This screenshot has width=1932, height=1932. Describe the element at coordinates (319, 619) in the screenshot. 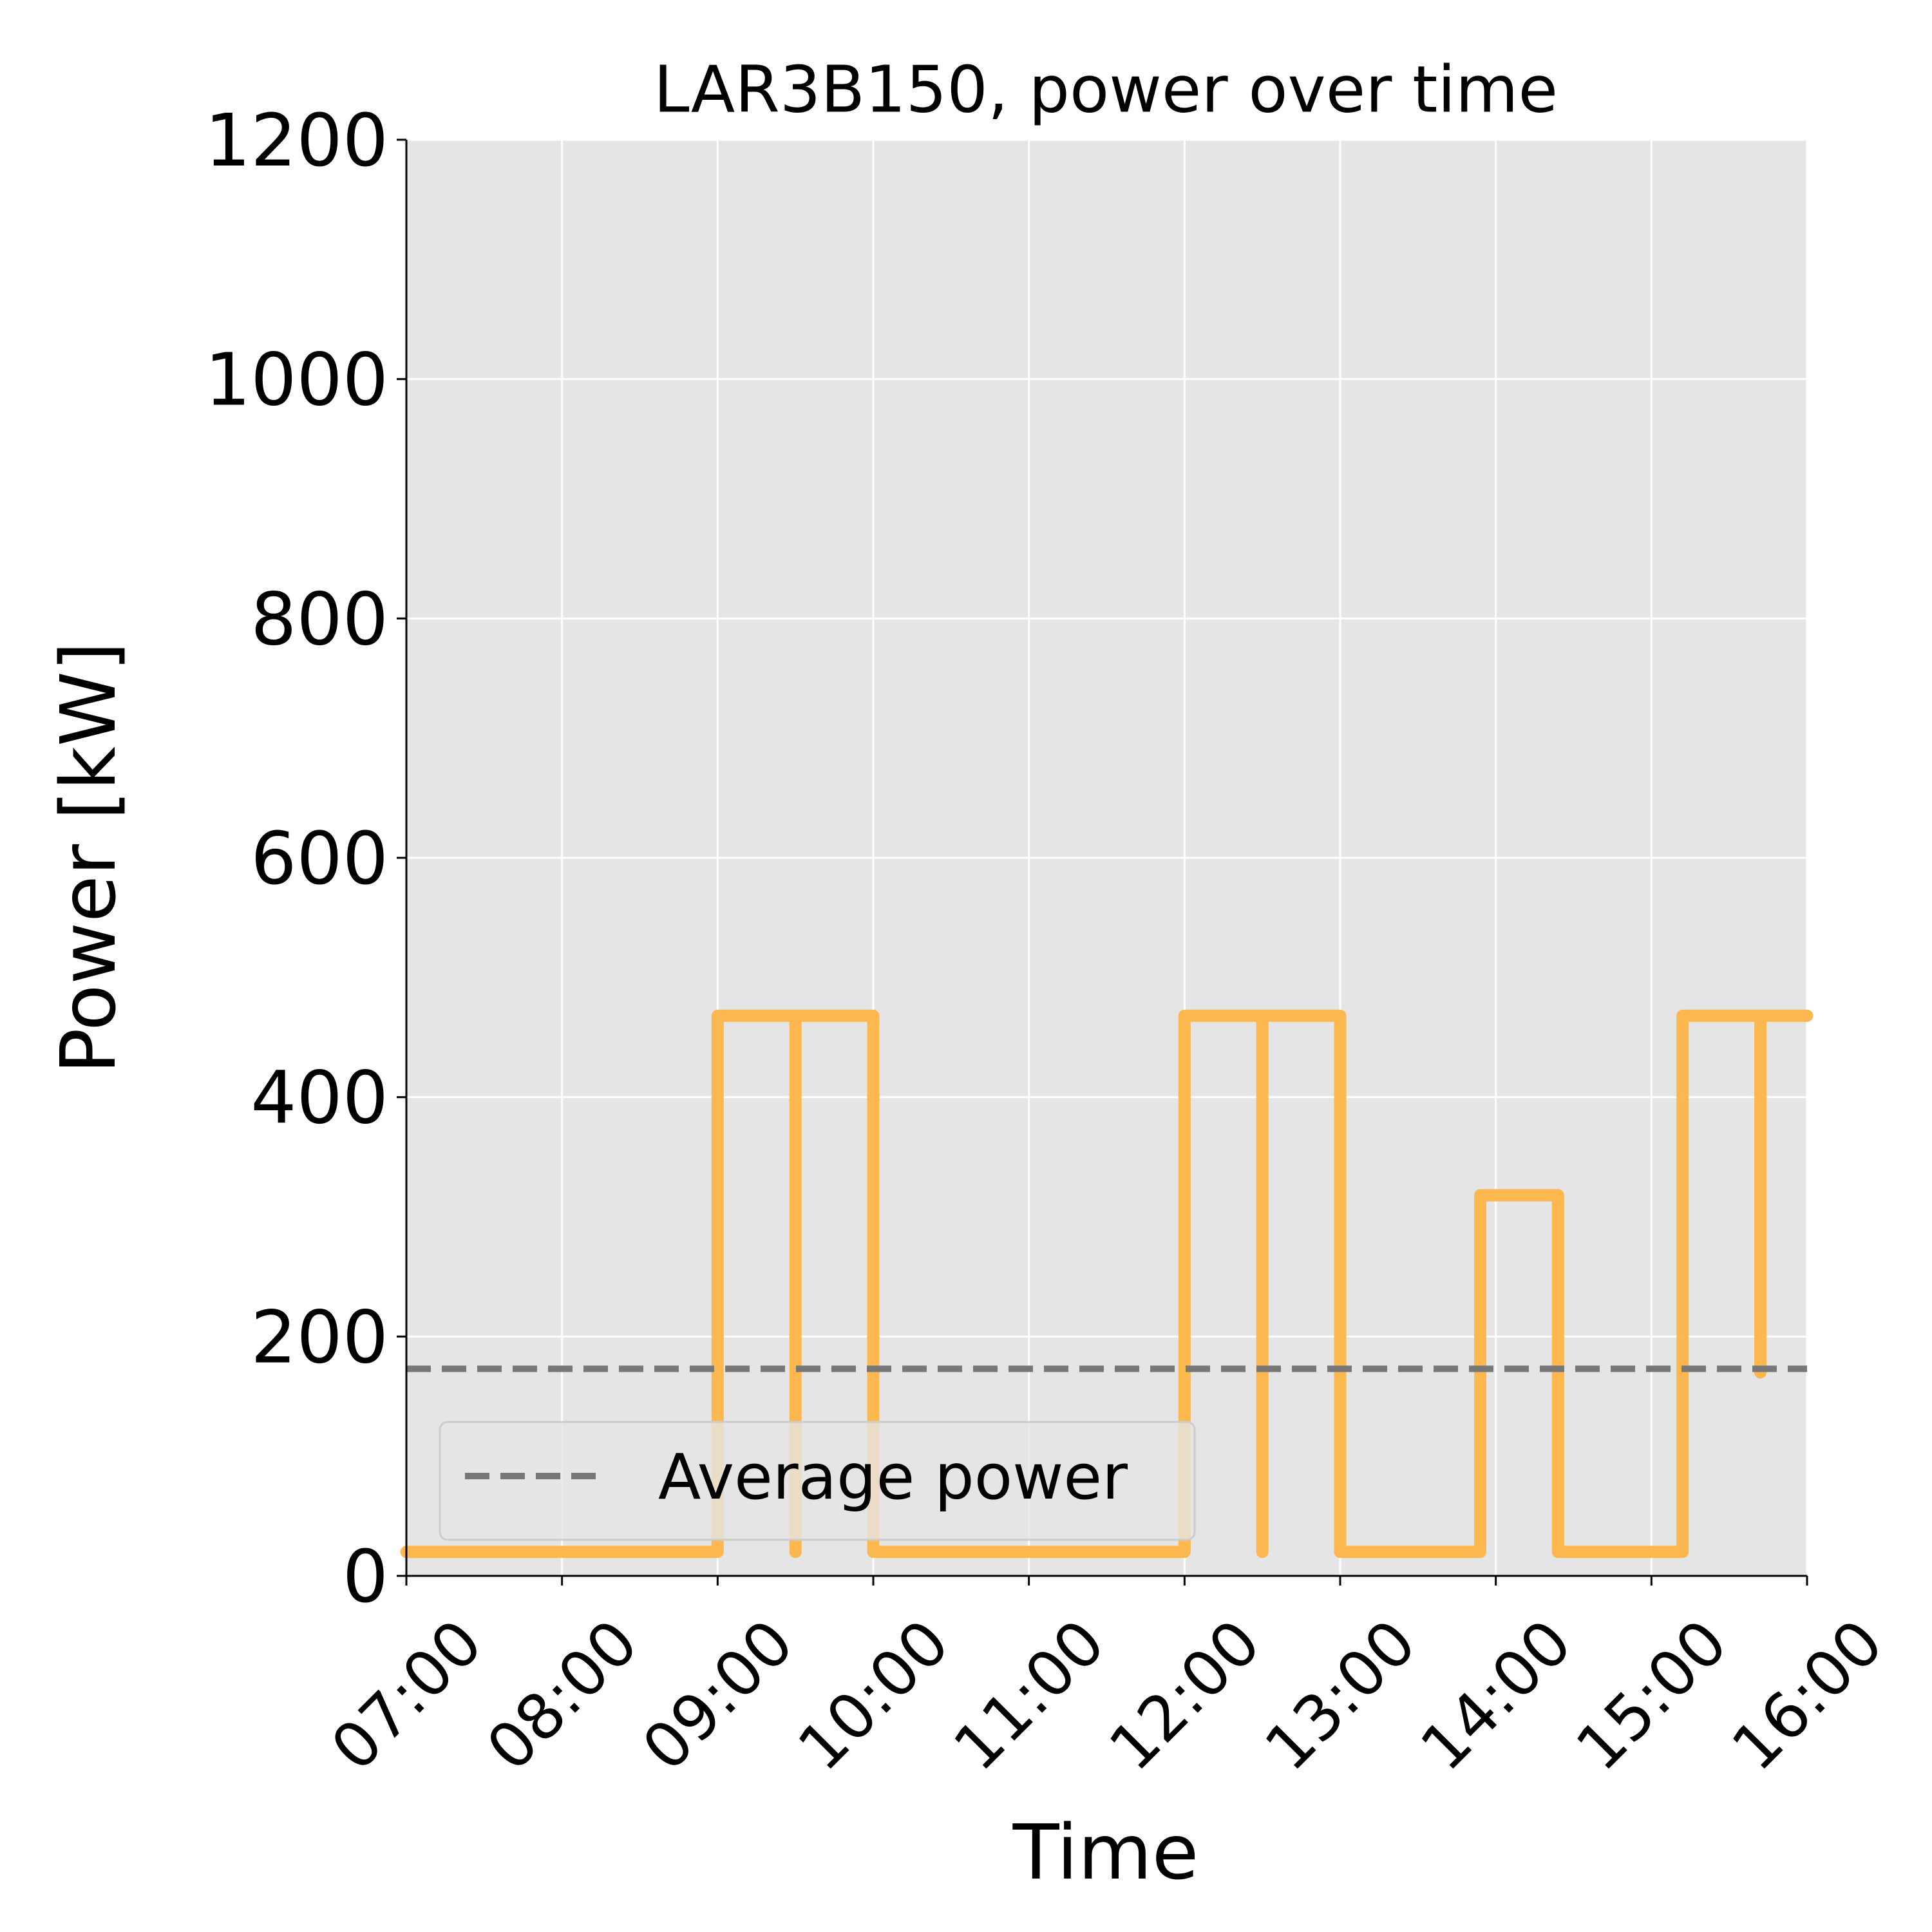

I see `y-tick-label: 800` at that location.